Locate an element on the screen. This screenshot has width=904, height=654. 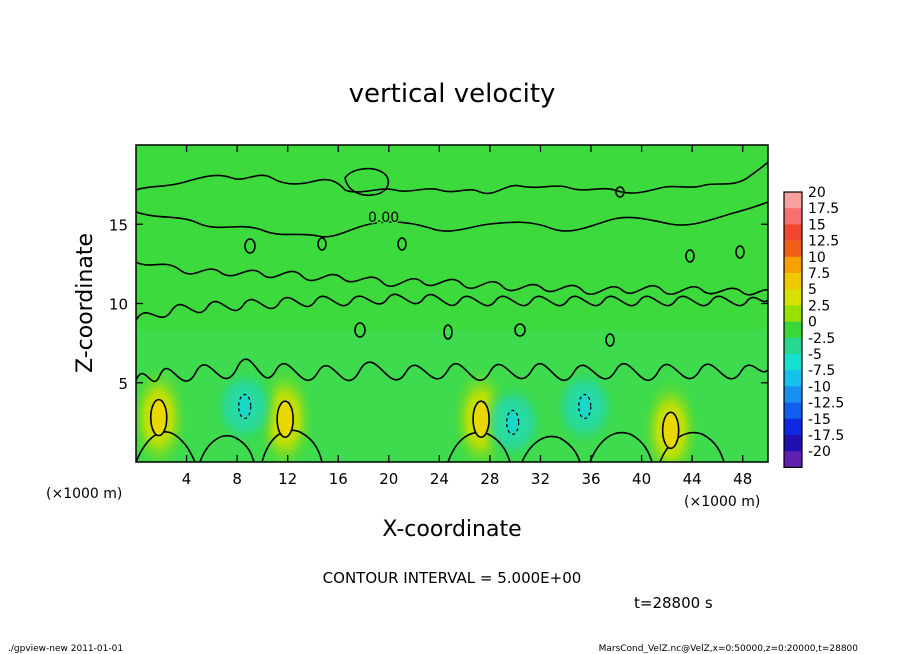
colorbar-label-1: 17.5 is located at coordinates (823, 209).